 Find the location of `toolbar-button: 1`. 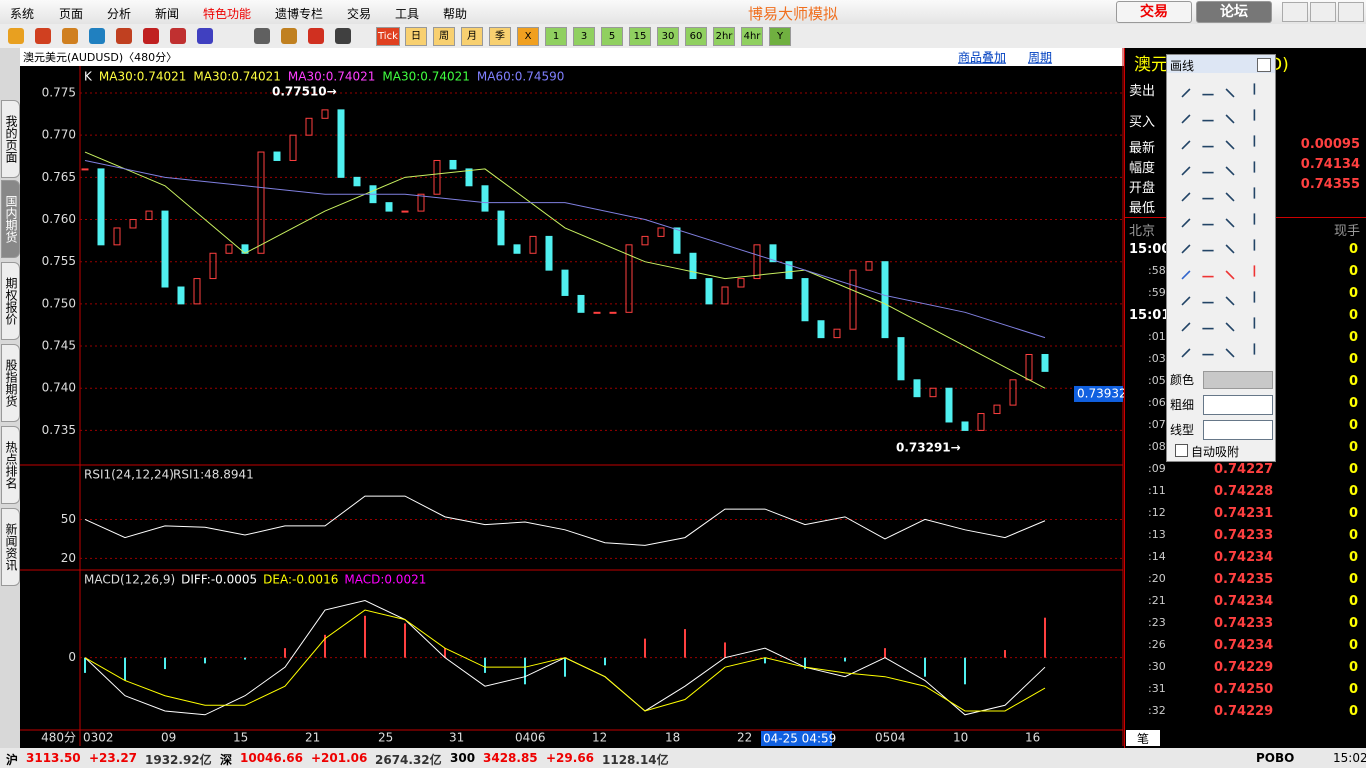

toolbar-button: 1 is located at coordinates (556, 36).